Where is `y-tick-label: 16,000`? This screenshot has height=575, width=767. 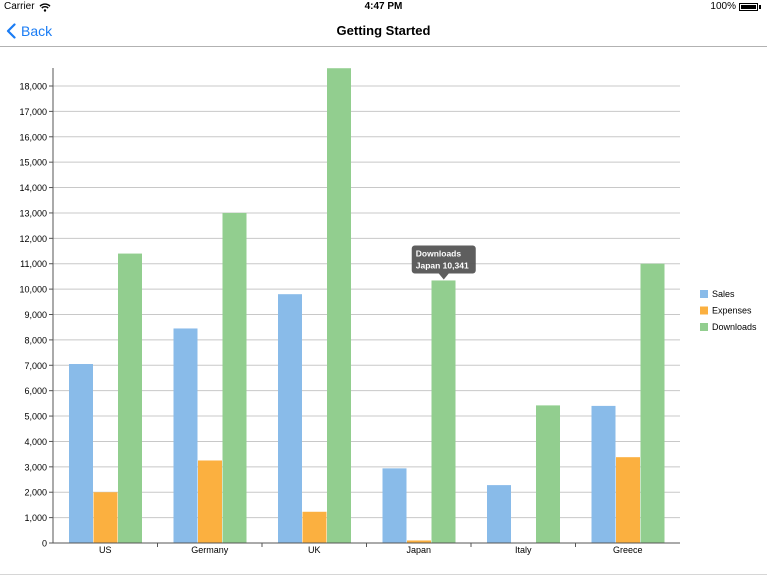 y-tick-label: 16,000 is located at coordinates (33, 137).